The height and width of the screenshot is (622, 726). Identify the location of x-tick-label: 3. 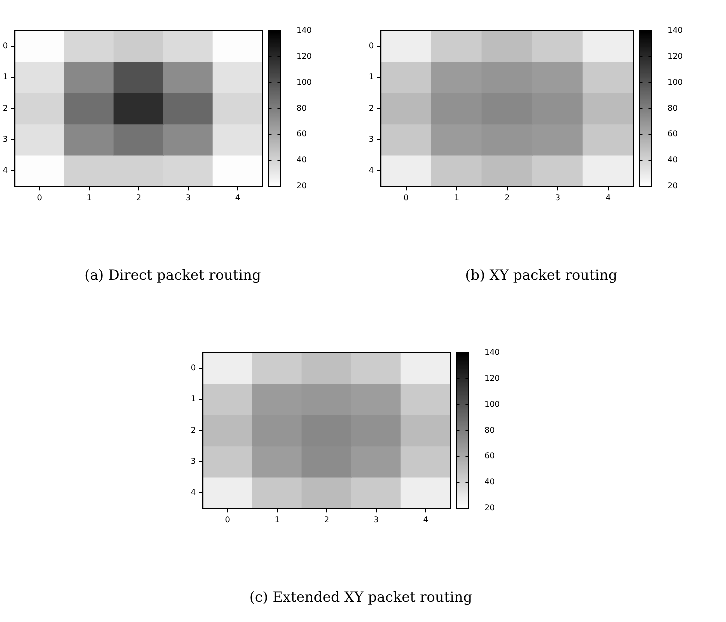
(557, 197).